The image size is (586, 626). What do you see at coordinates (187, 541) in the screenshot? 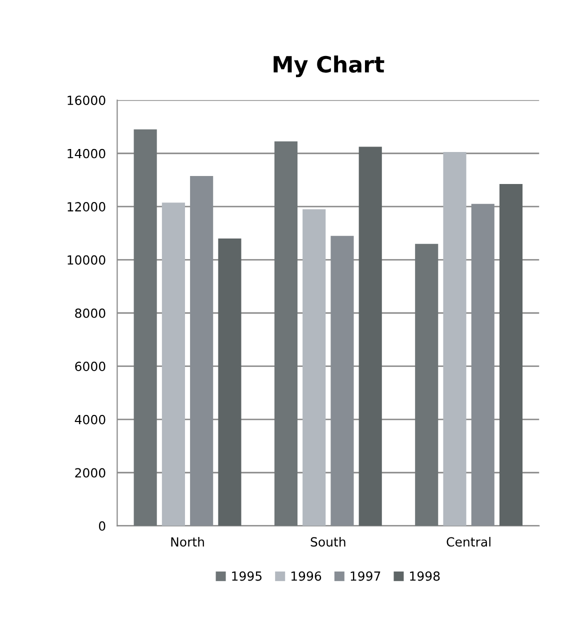
I see `x-tick-label: North` at bounding box center [187, 541].